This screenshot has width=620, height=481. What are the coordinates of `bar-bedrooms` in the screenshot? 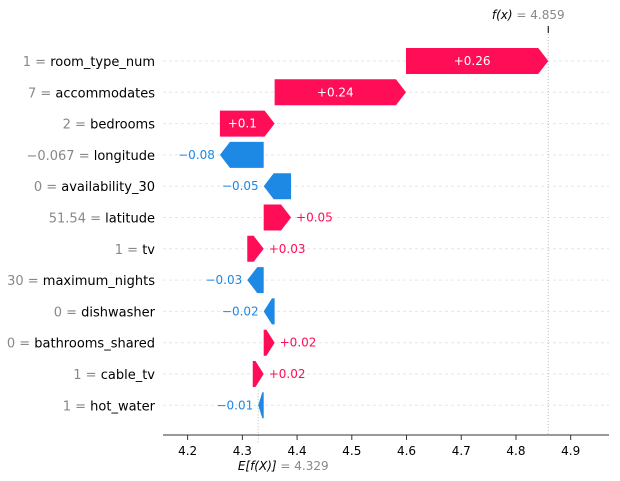 It's located at (247, 123).